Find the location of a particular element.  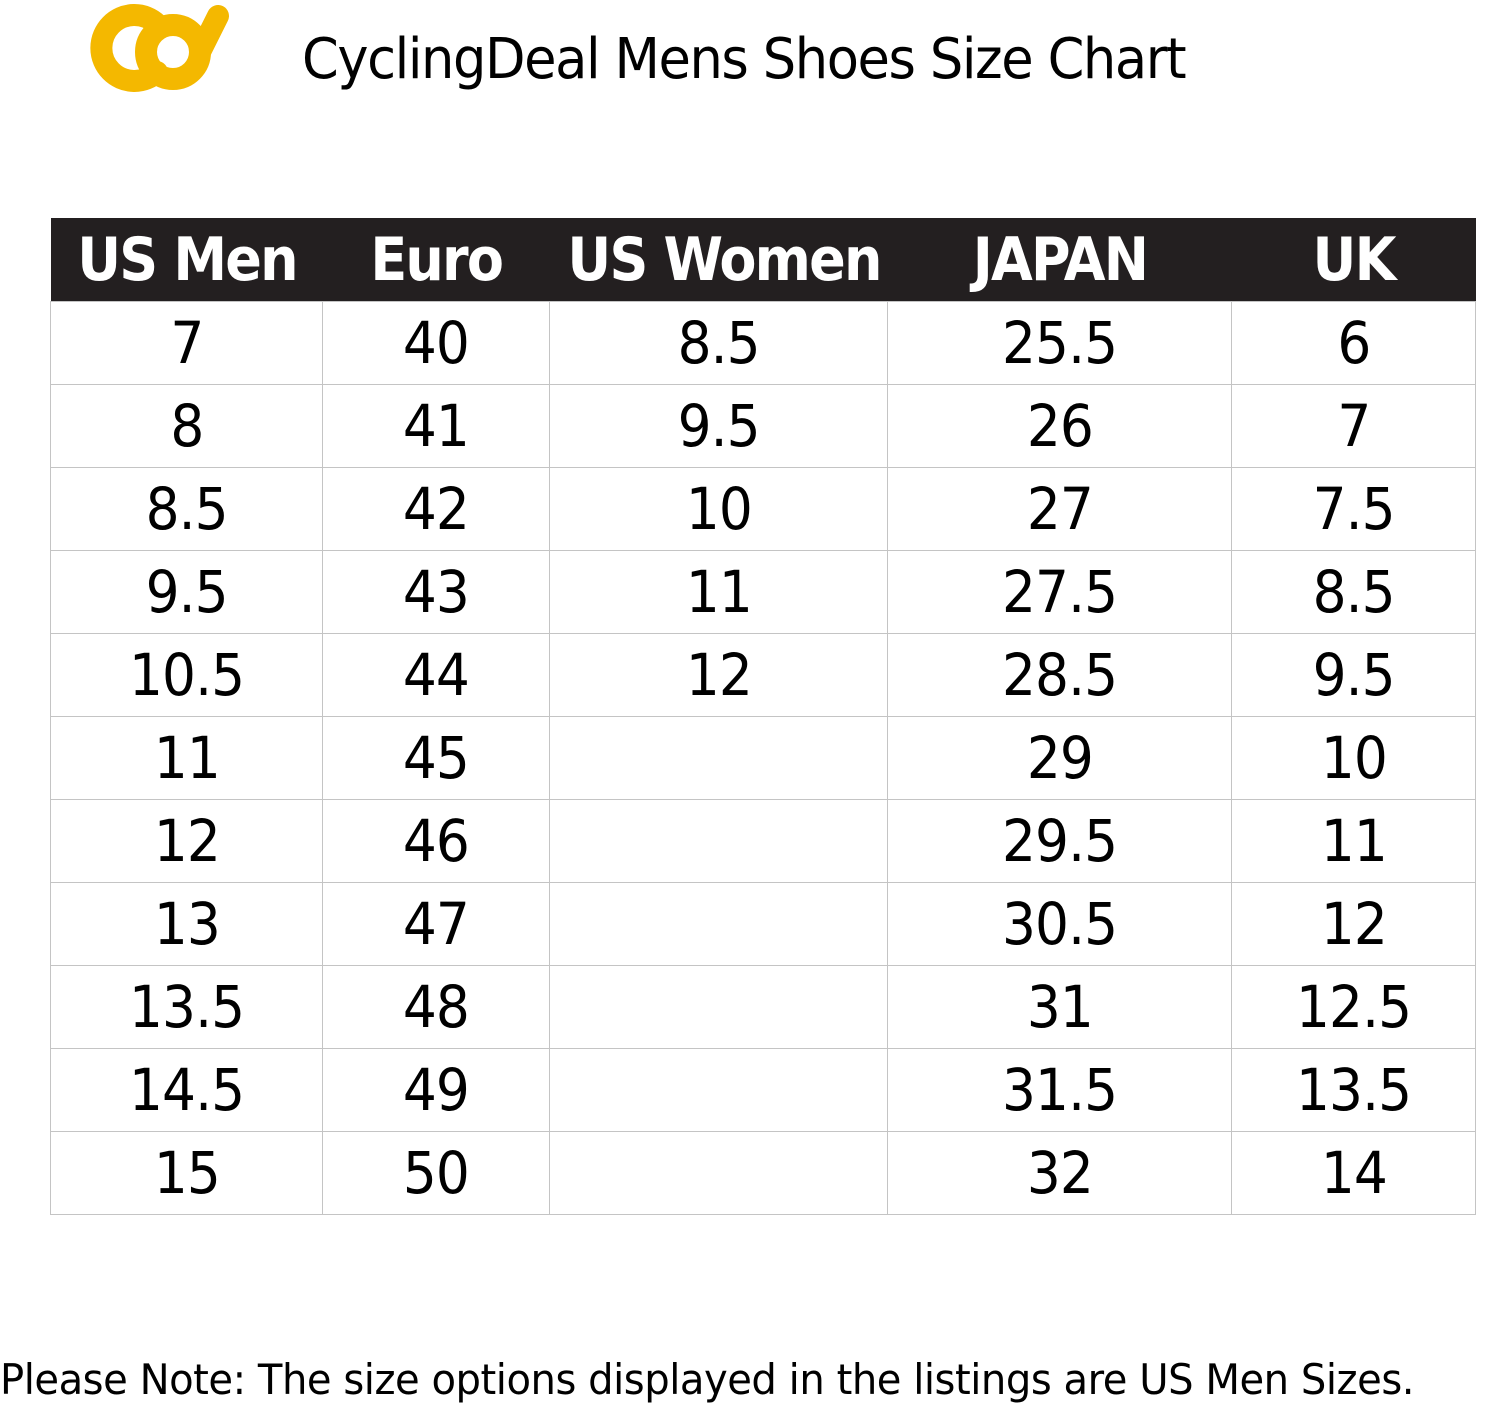

column-header-japan: JAPAN is located at coordinates (1059, 260).